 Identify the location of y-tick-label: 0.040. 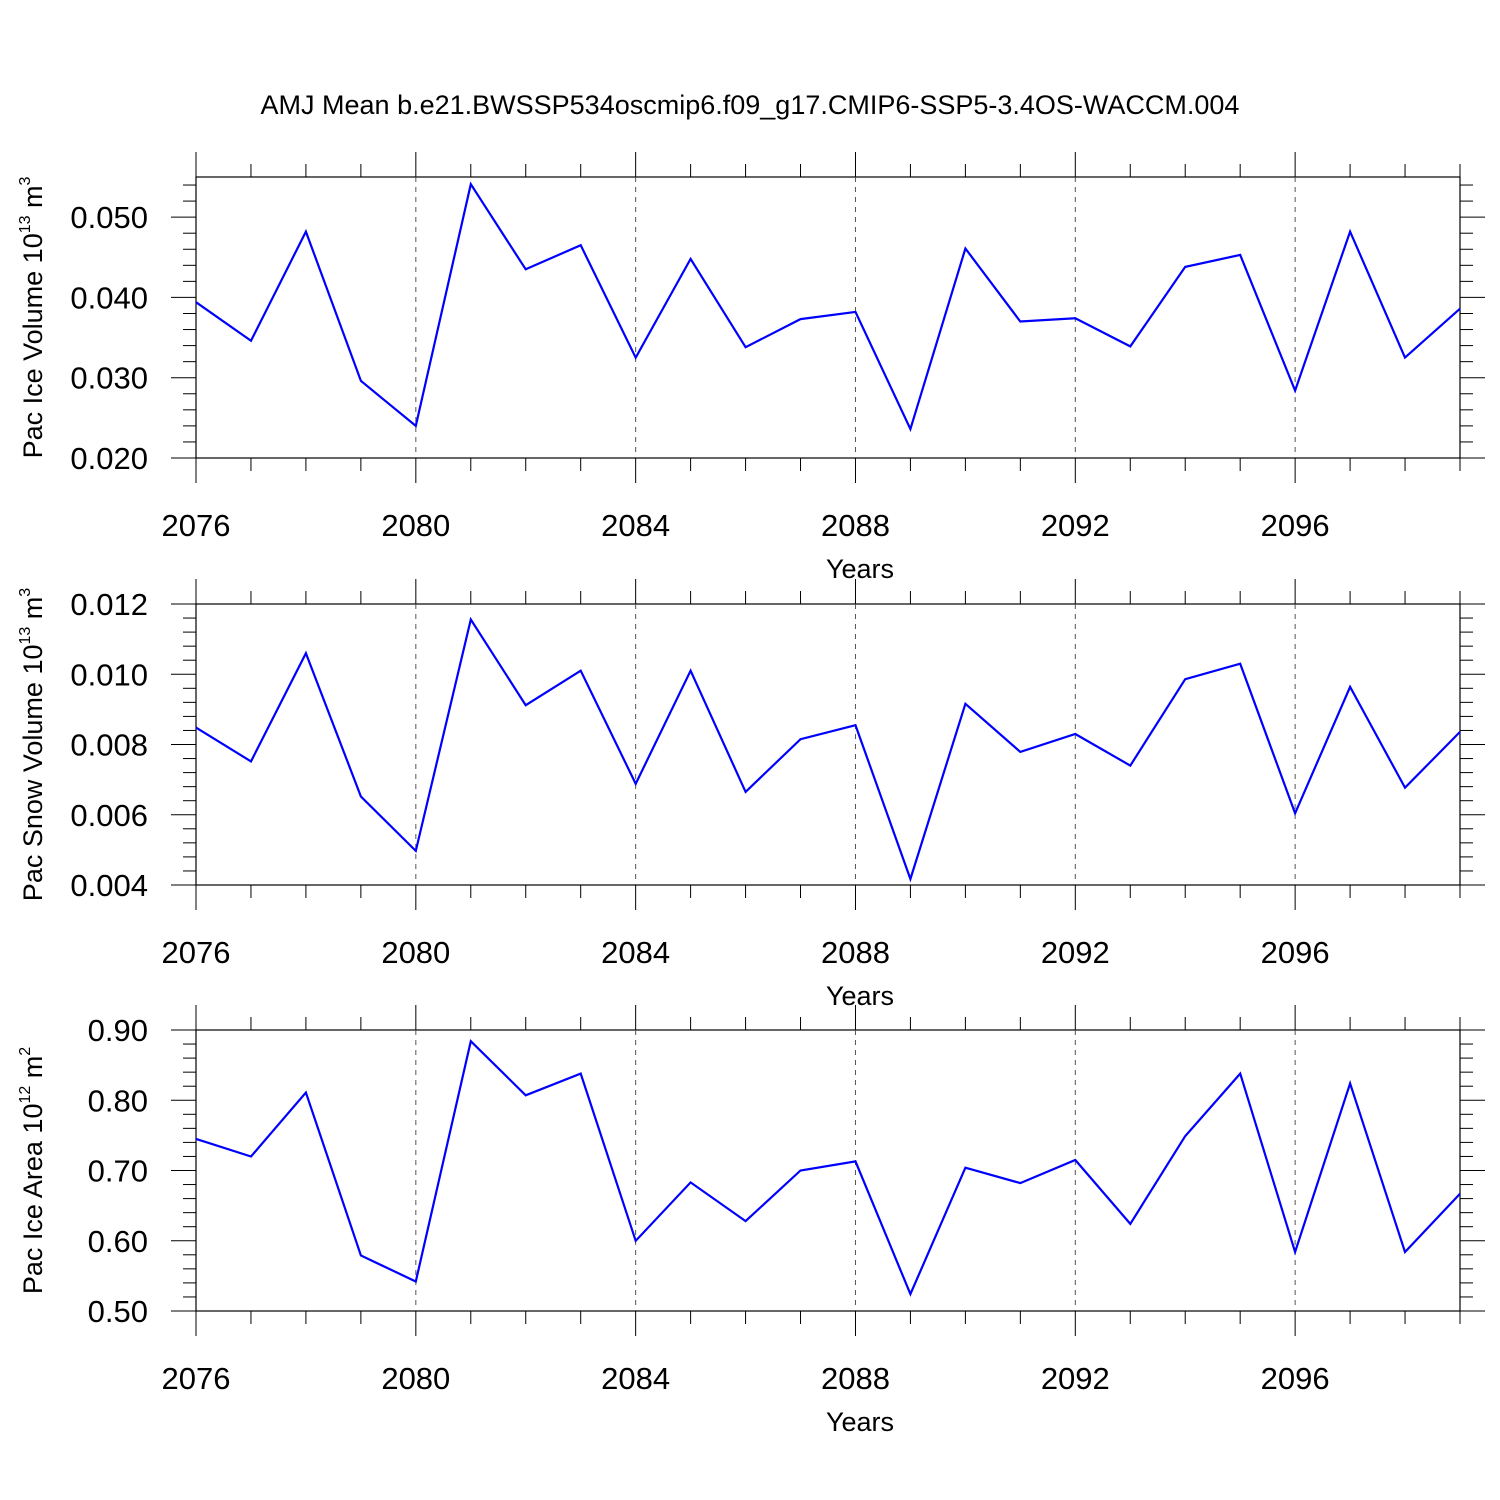
(109, 297).